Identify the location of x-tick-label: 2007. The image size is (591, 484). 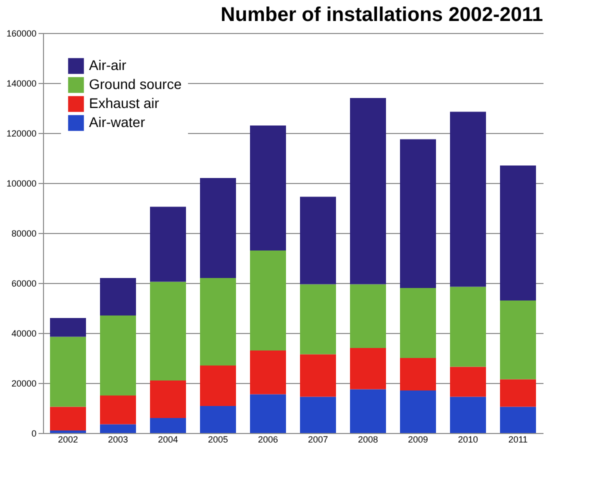
(318, 439).